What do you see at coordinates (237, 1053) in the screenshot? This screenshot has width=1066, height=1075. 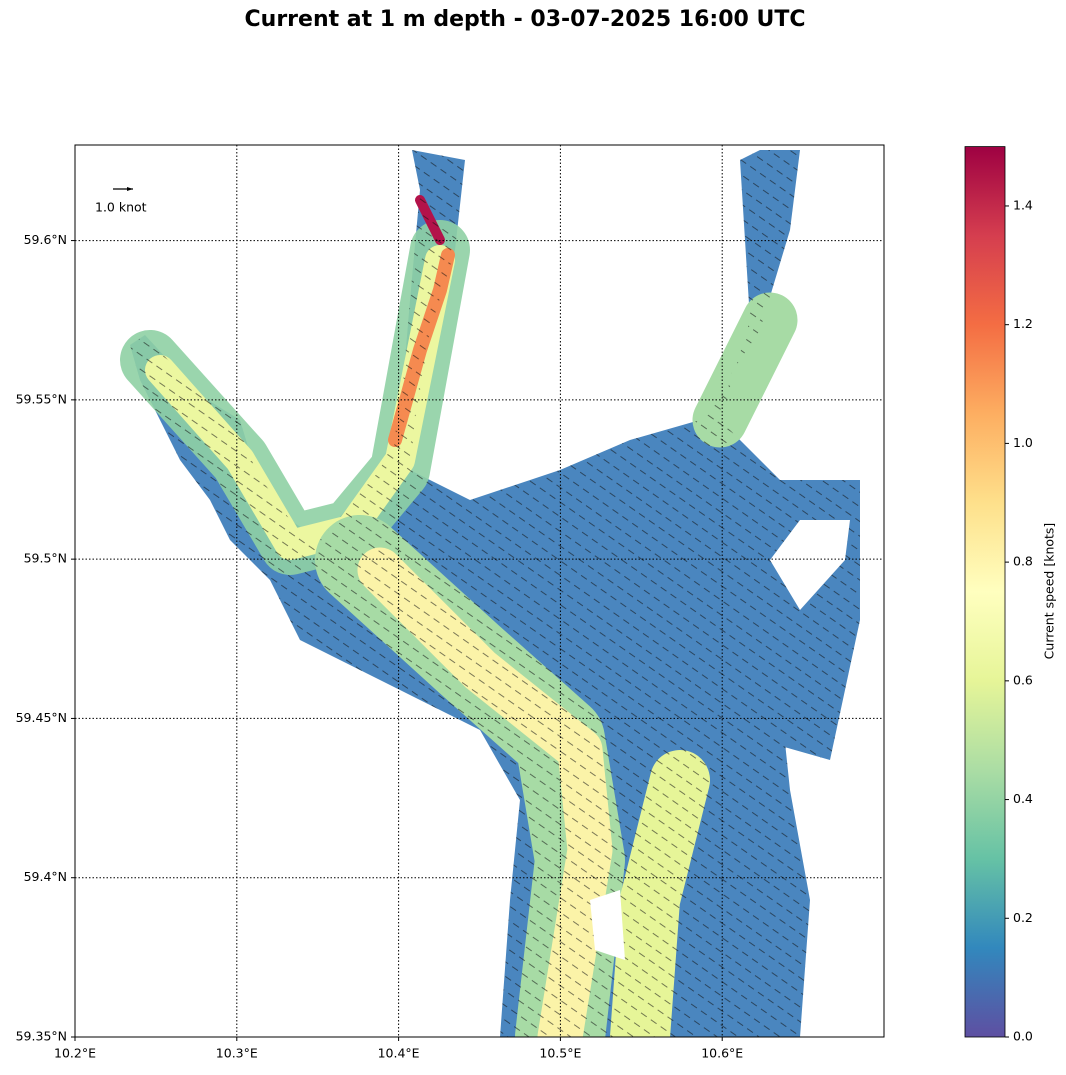 I see `x-tick-label: 10.3°E` at bounding box center [237, 1053].